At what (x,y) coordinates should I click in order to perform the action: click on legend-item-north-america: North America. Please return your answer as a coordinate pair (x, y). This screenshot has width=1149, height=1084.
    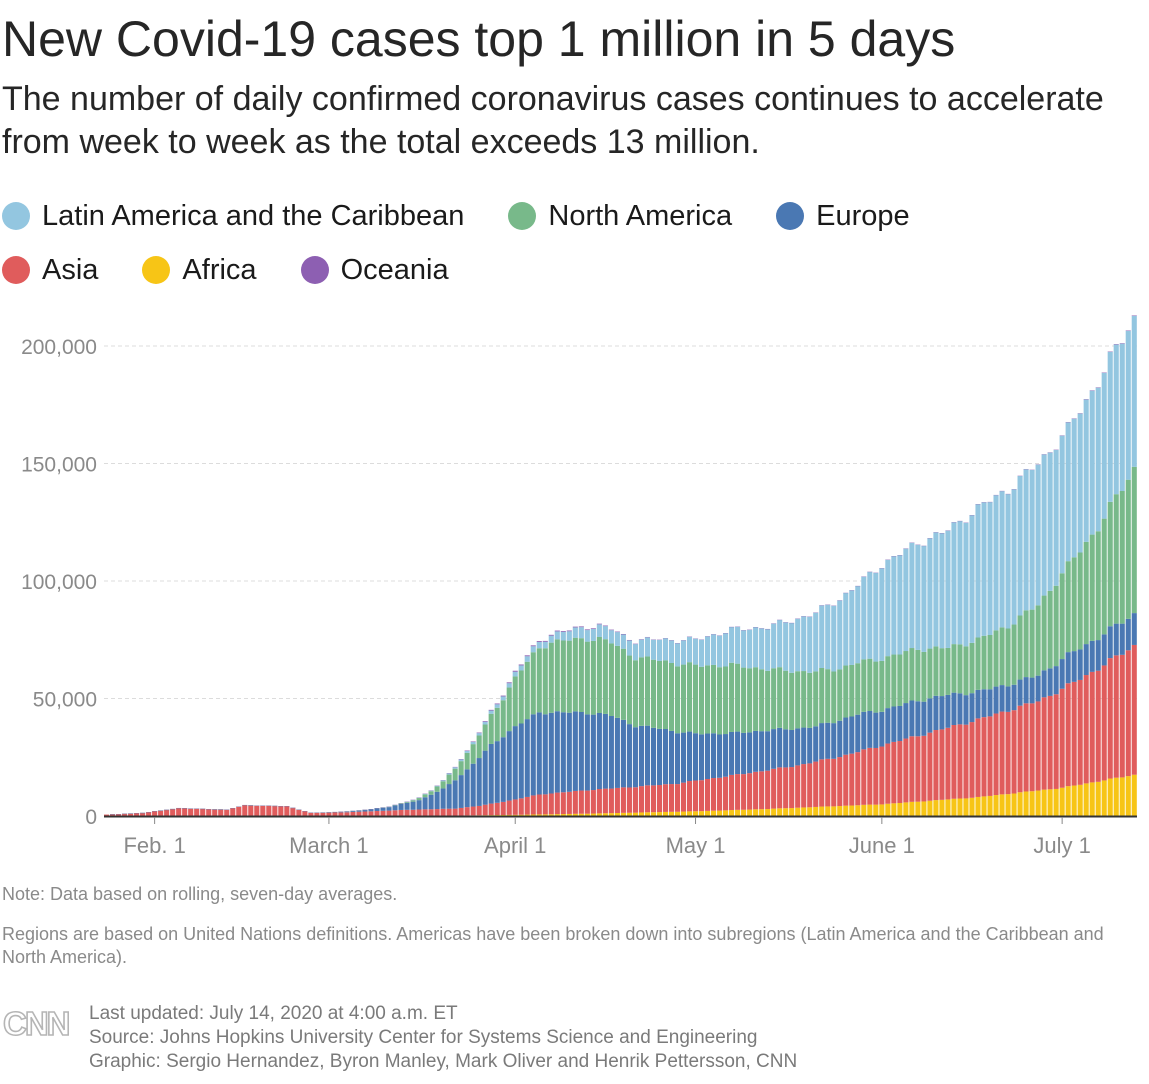
    Looking at the image, I should click on (620, 216).